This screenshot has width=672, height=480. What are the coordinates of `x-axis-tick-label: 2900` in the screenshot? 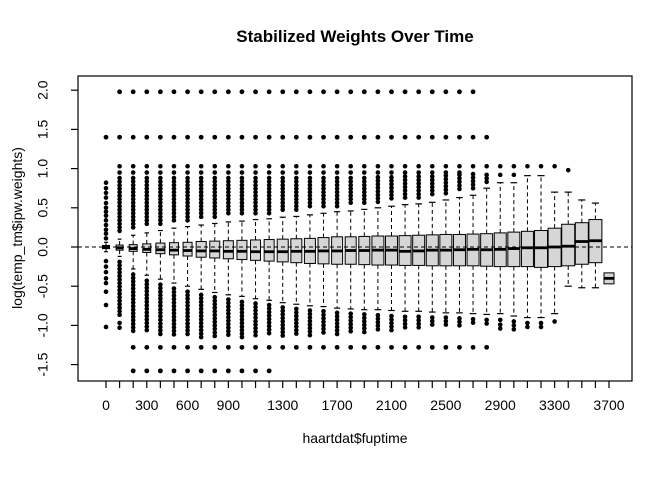 It's located at (500, 405).